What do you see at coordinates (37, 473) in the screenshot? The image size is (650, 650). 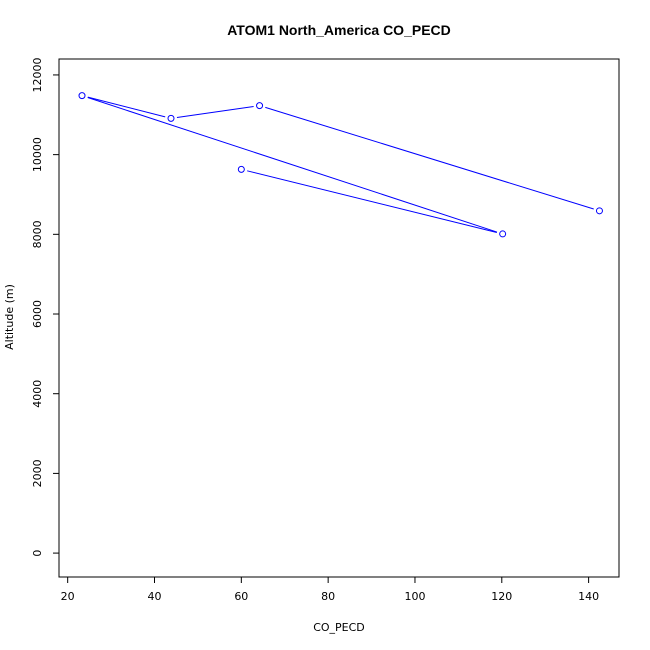 I see `y-tick-label: 2000` at bounding box center [37, 473].